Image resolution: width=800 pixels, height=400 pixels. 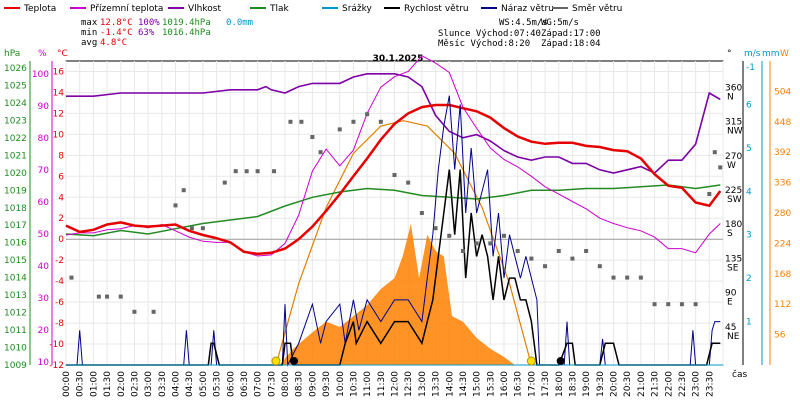 What do you see at coordinates (523, 23) in the screenshot?
I see `info-ws: WS:4.5m/s` at bounding box center [523, 23].